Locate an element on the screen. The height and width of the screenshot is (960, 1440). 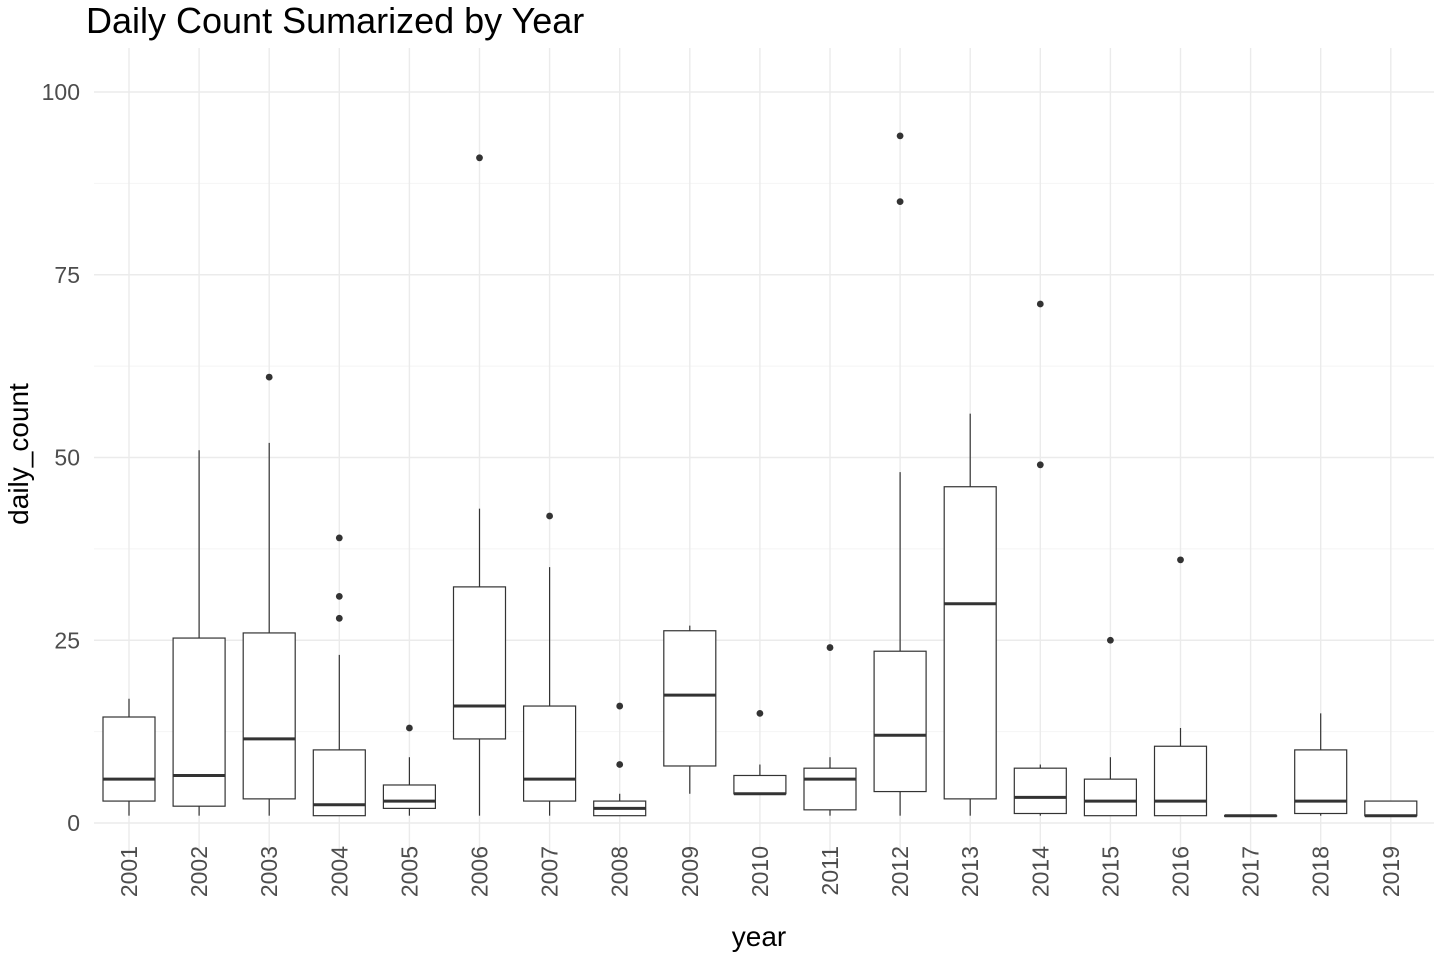
box-2009 is located at coordinates (690, 709).